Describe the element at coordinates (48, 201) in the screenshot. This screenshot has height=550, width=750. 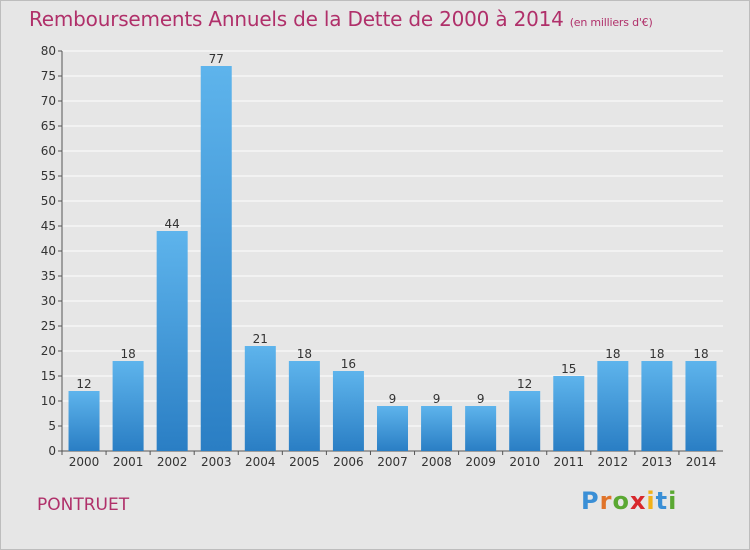
I see `y-tick-label: 50` at that location.